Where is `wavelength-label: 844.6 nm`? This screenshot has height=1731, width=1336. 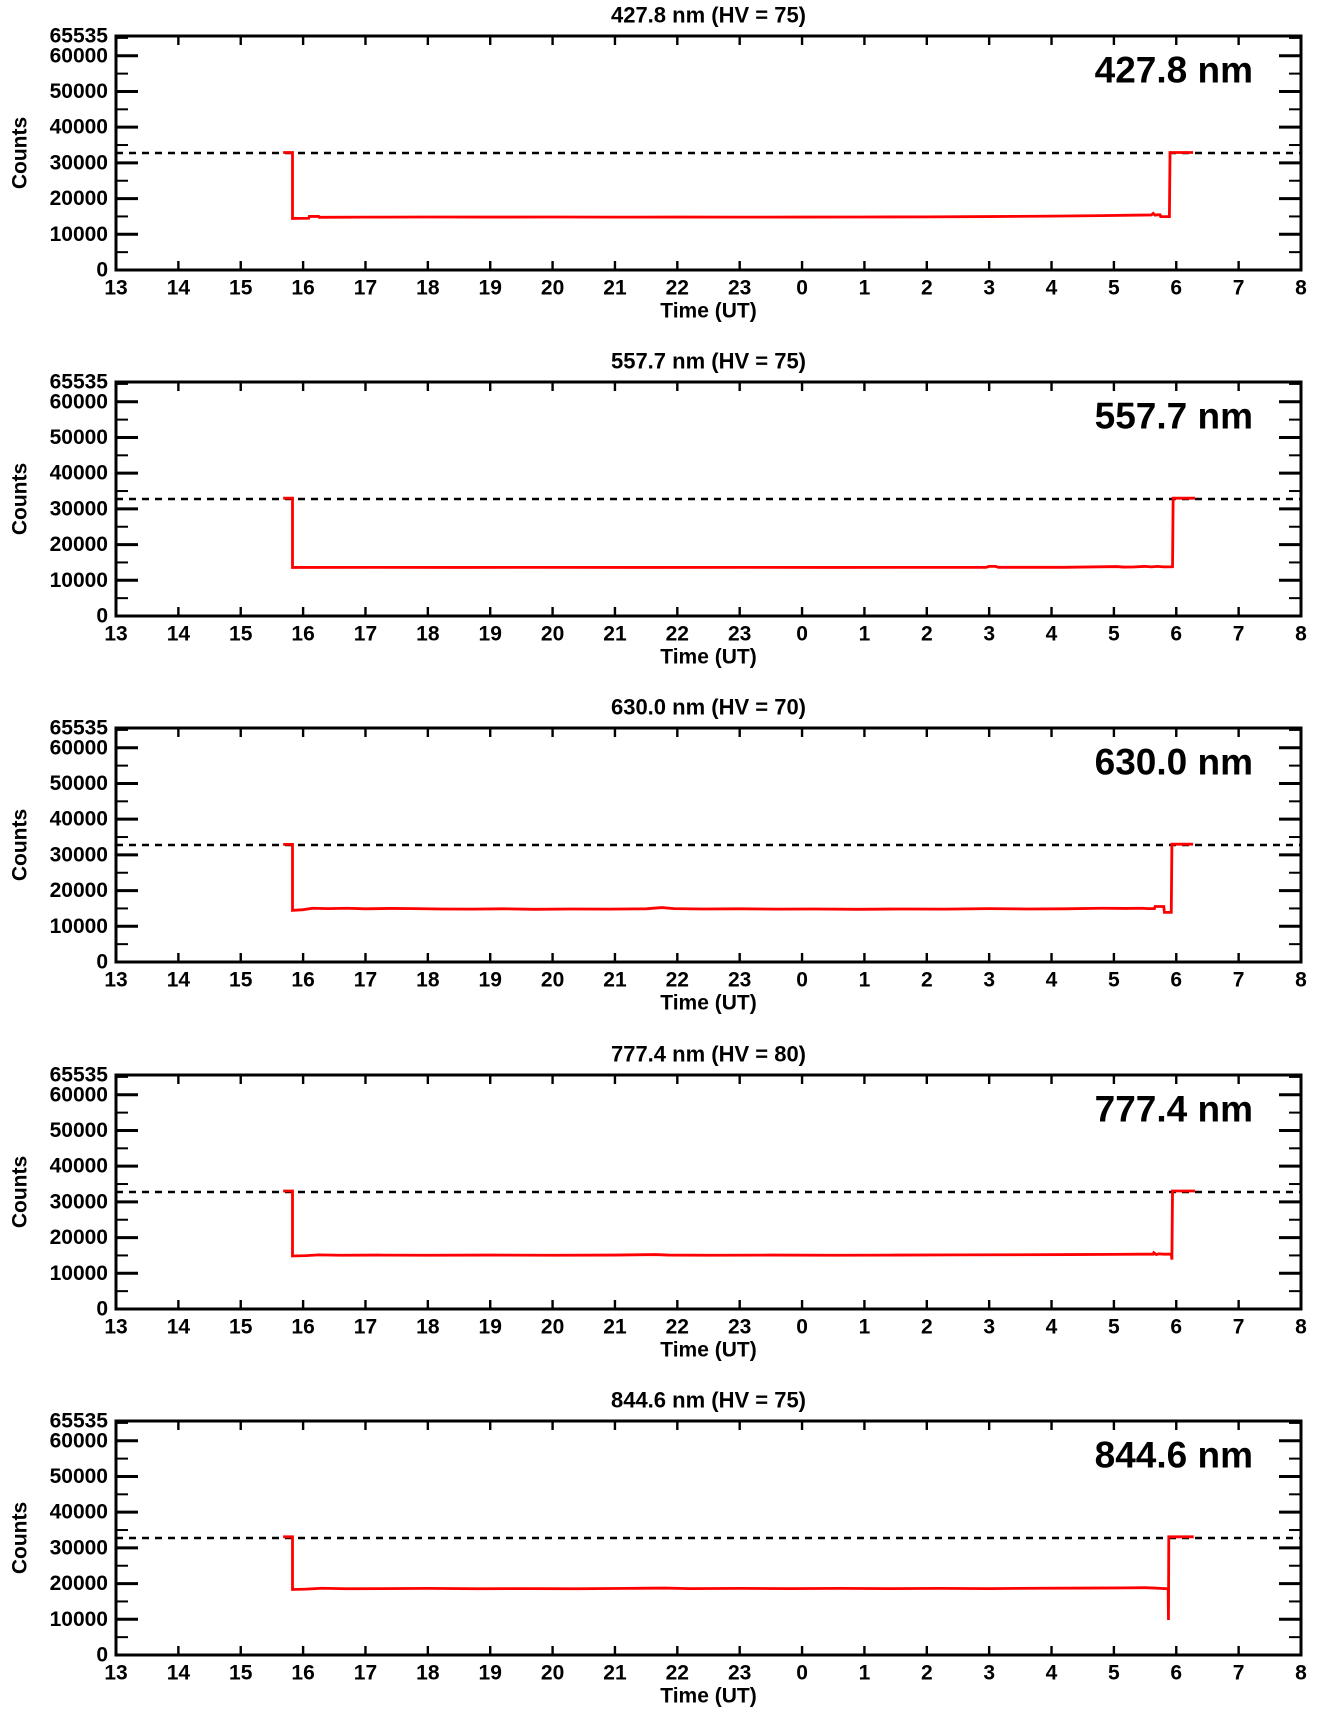 wavelength-label: 844.6 nm is located at coordinates (1174, 1455).